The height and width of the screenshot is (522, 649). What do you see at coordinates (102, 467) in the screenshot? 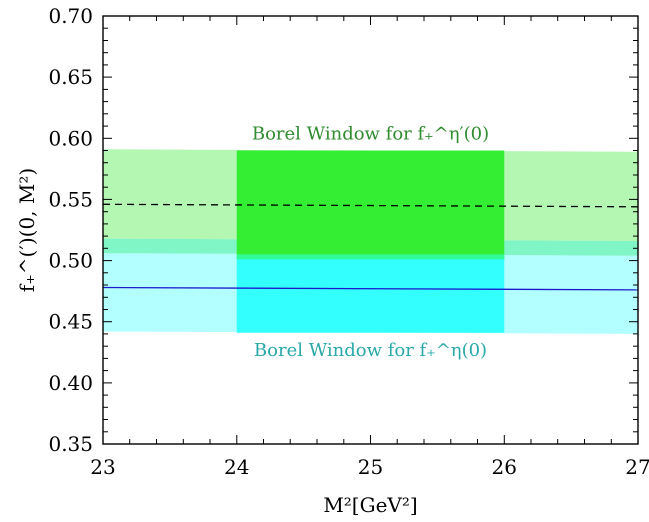
I see `x-tick-label: 23` at bounding box center [102, 467].